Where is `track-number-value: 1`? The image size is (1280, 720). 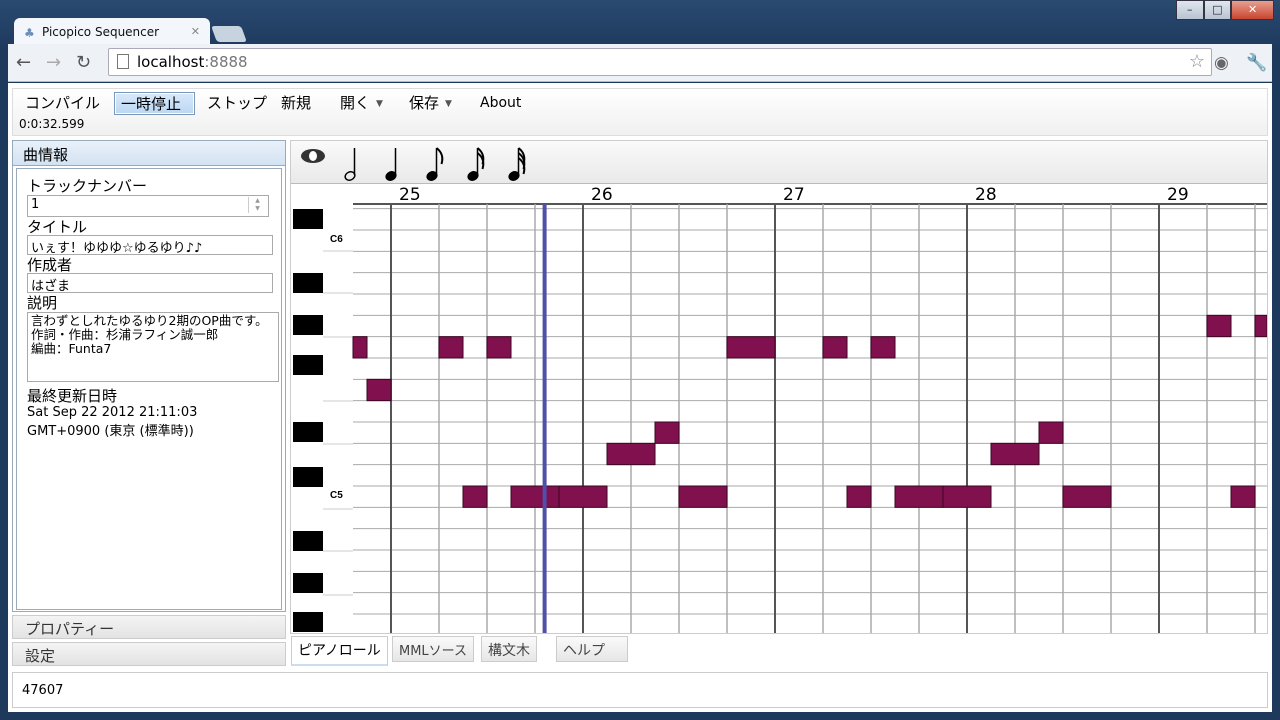
track-number-value: 1 is located at coordinates (35, 204).